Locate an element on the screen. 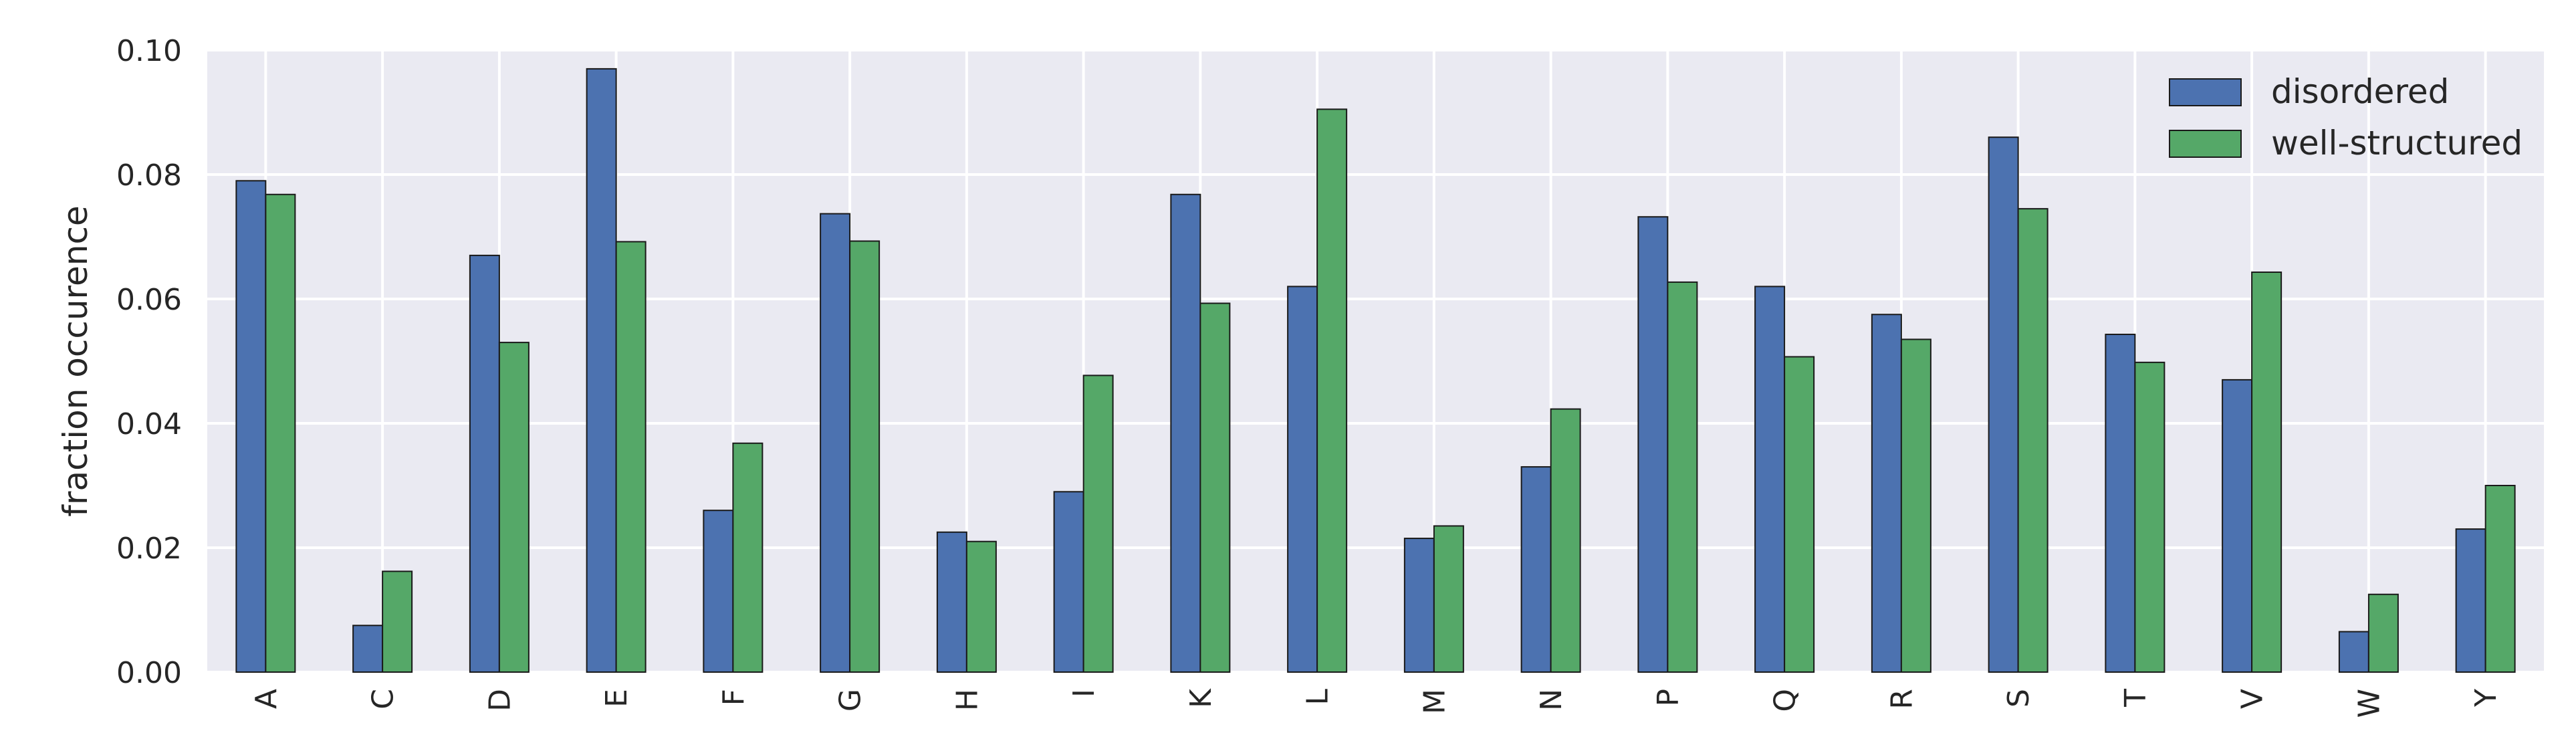 This screenshot has height=749, width=2576. legend-label-well-structured: well-structured is located at coordinates (2397, 143).